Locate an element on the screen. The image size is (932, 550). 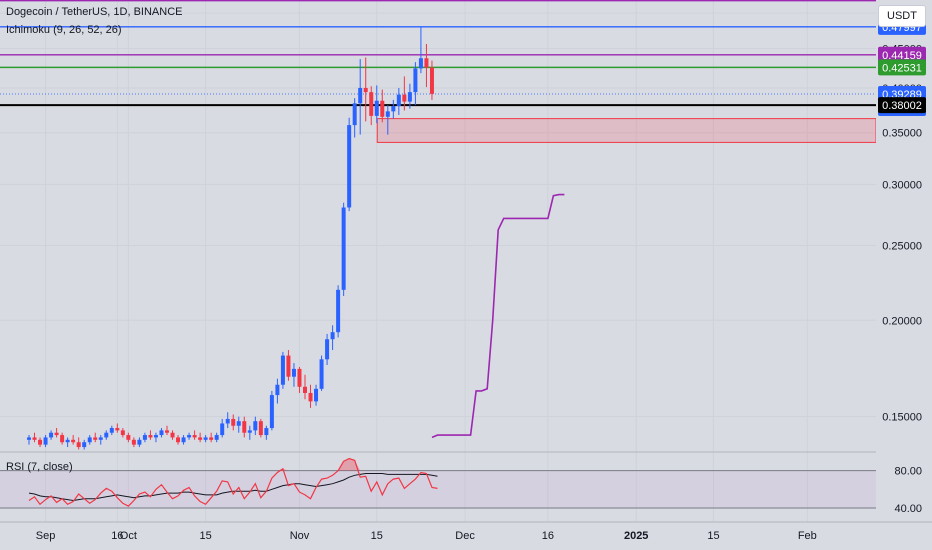
price-badge-label: 0.47997 is located at coordinates (902, 28).